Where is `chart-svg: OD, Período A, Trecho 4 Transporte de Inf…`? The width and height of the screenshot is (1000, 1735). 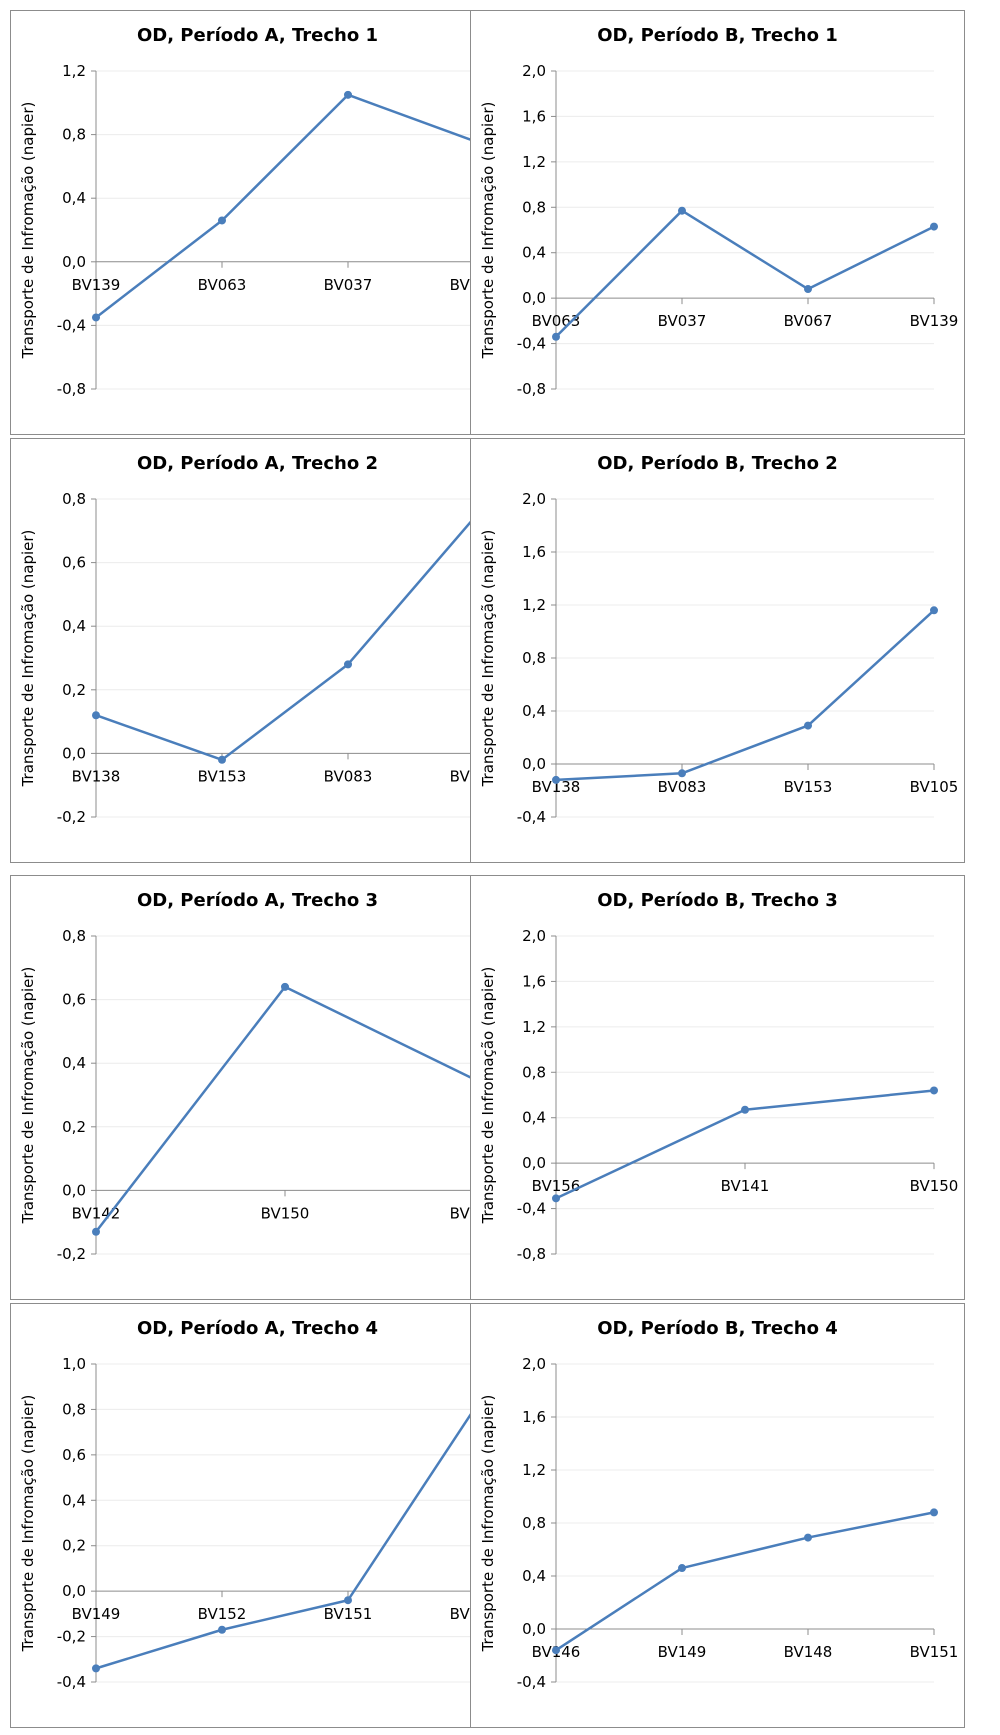
chart-svg: OD, Período A, Trecho 4 Transporte de Inf… is located at coordinates (258, 1504).